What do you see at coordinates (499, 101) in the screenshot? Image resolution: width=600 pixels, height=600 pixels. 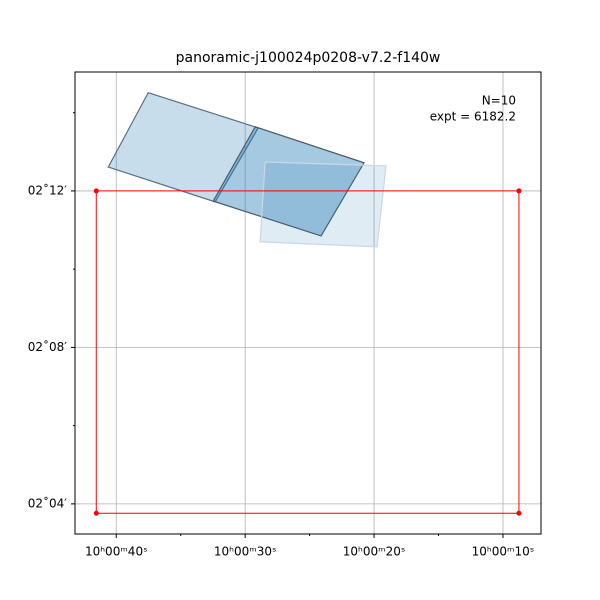 I see `annotation: N=10` at bounding box center [499, 101].